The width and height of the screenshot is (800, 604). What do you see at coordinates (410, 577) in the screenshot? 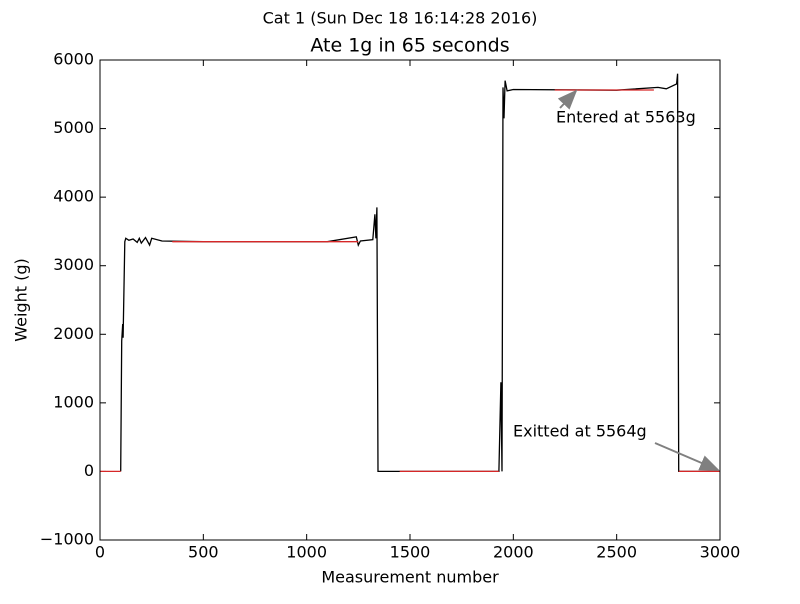
I see `x-axis-label: Measurement number` at bounding box center [410, 577].